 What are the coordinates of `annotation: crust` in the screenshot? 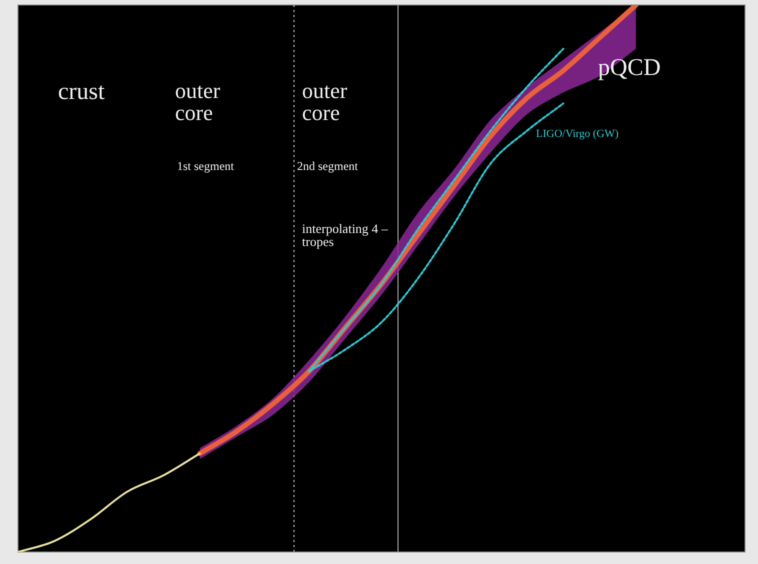 It's located at (81, 92).